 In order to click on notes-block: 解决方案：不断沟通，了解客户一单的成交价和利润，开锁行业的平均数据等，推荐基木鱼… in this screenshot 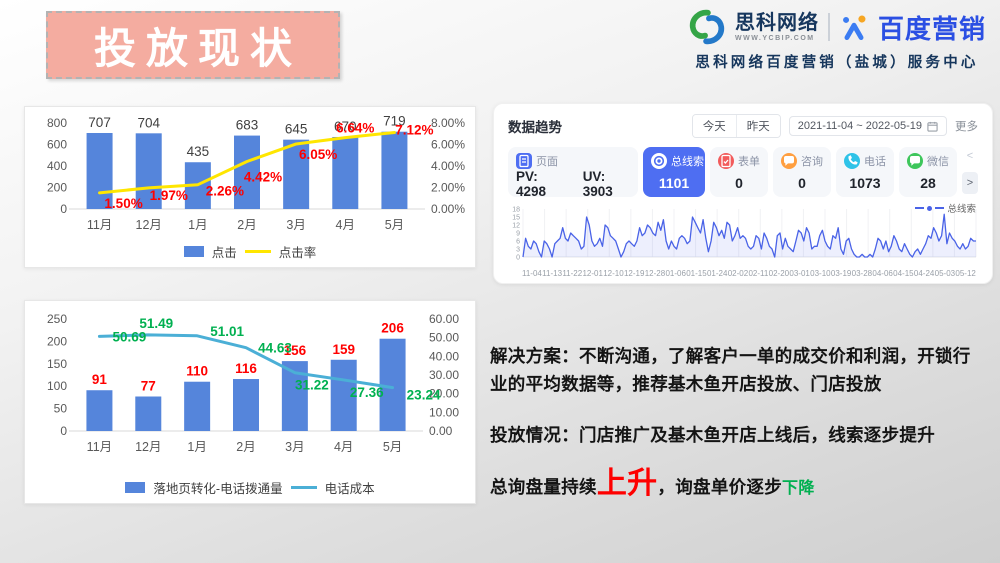, I will do `click(738, 422)`.